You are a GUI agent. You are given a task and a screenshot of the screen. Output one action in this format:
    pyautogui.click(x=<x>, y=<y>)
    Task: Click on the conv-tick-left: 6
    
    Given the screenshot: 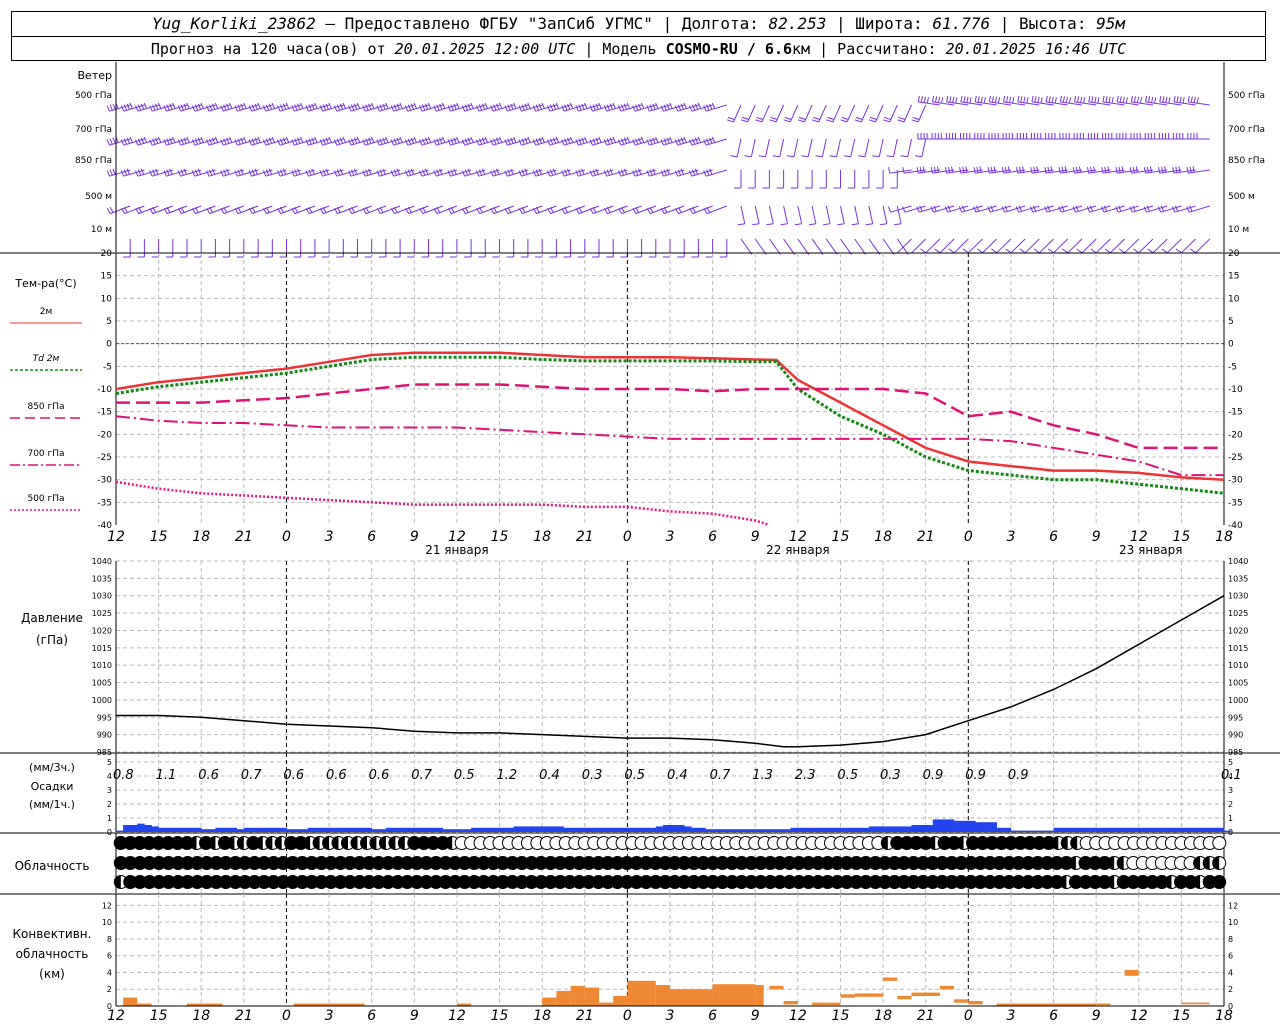 What is the action you would take?
    pyautogui.click(x=109, y=956)
    